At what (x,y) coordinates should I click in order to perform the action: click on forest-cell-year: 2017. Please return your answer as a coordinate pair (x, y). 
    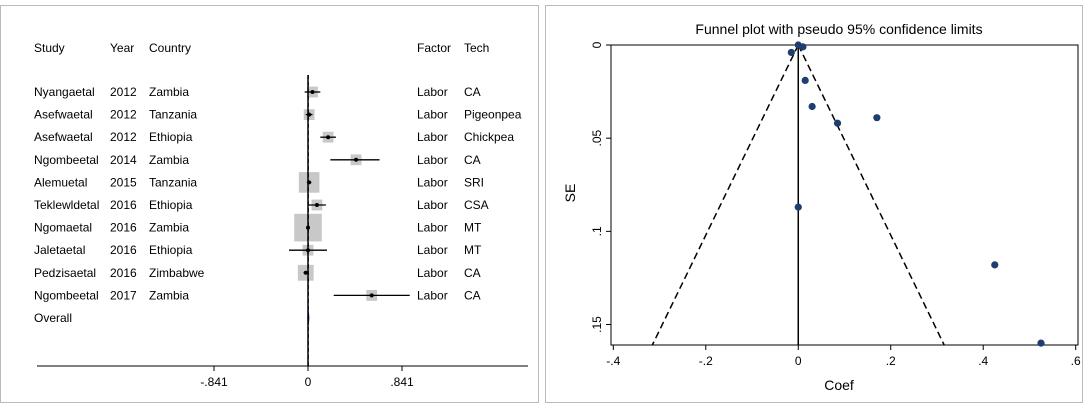
    Looking at the image, I should click on (123, 295).